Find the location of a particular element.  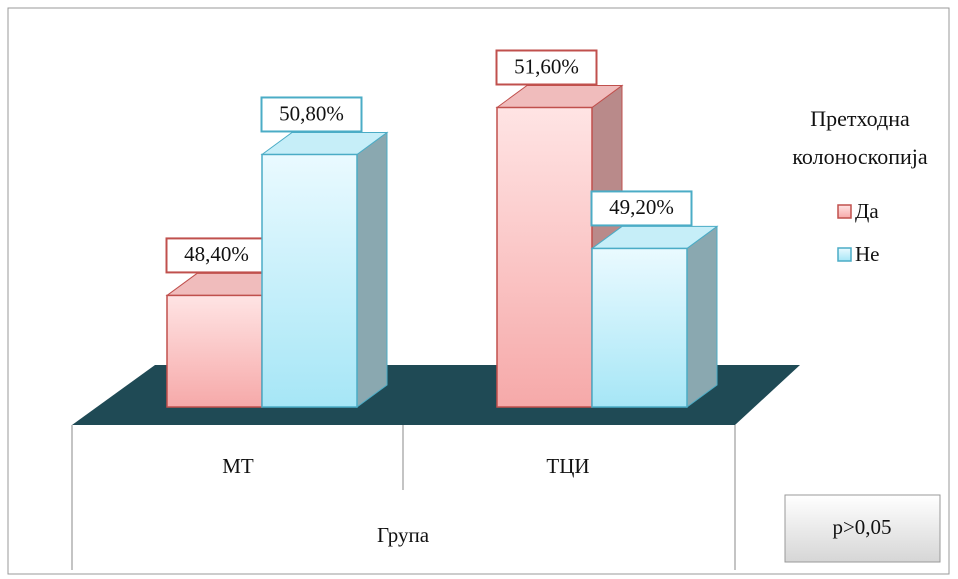

annotation-box is located at coordinates (862, 528).